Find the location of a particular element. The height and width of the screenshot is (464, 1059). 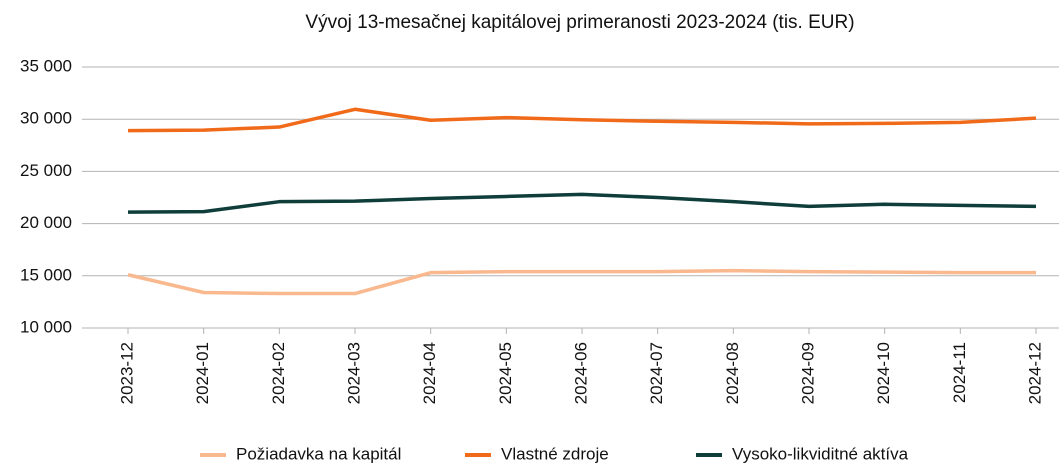

x-tick-label: 2023-12 is located at coordinates (126, 373).